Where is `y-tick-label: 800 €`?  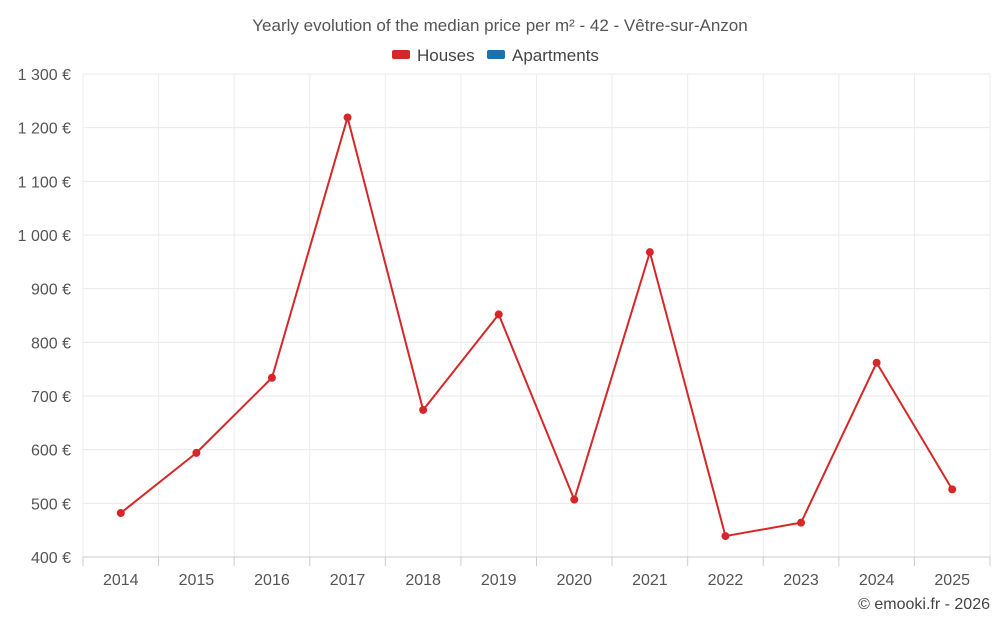 y-tick-label: 800 € is located at coordinates (51, 343).